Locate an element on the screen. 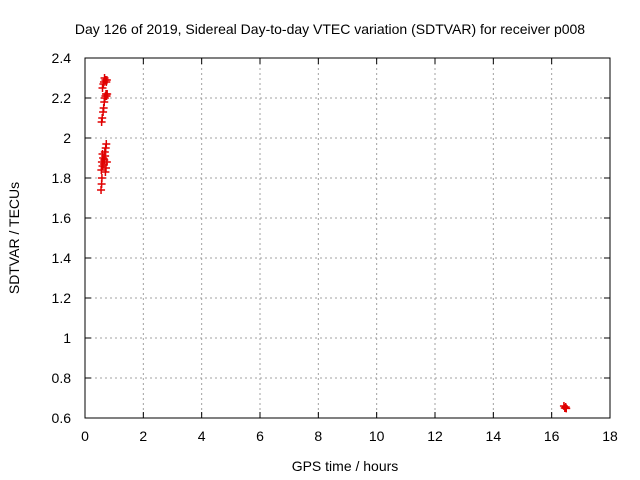 The width and height of the screenshot is (640, 480). x-tick-label: 12 is located at coordinates (435, 436).